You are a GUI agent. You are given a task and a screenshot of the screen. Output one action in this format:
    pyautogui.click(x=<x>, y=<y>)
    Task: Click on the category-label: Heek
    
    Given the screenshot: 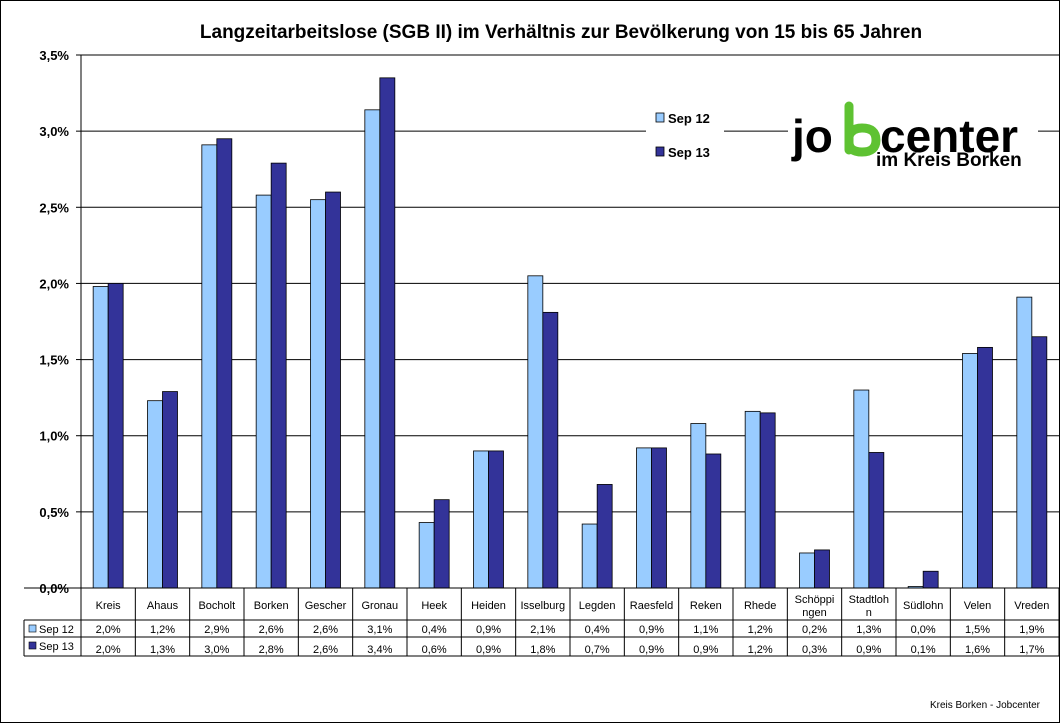 What is the action you would take?
    pyautogui.click(x=434, y=606)
    